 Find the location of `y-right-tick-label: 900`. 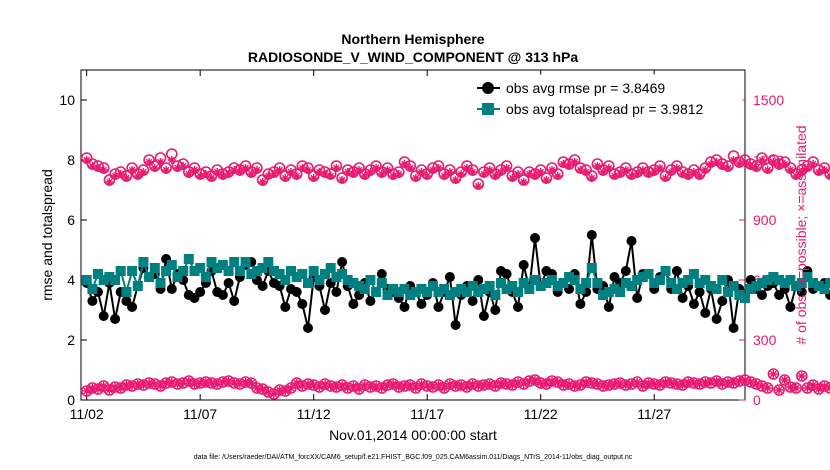

y-right-tick-label: 900 is located at coordinates (765, 220).